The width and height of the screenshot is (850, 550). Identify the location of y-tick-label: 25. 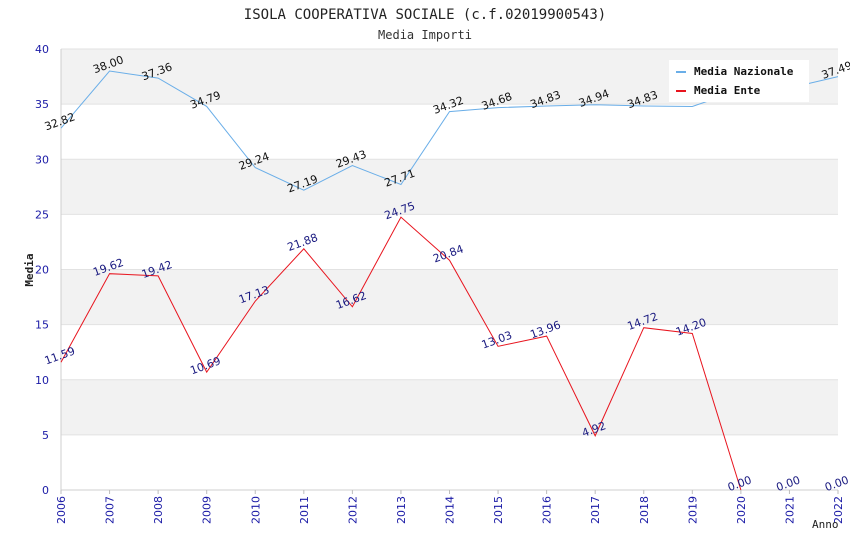
(42, 214).